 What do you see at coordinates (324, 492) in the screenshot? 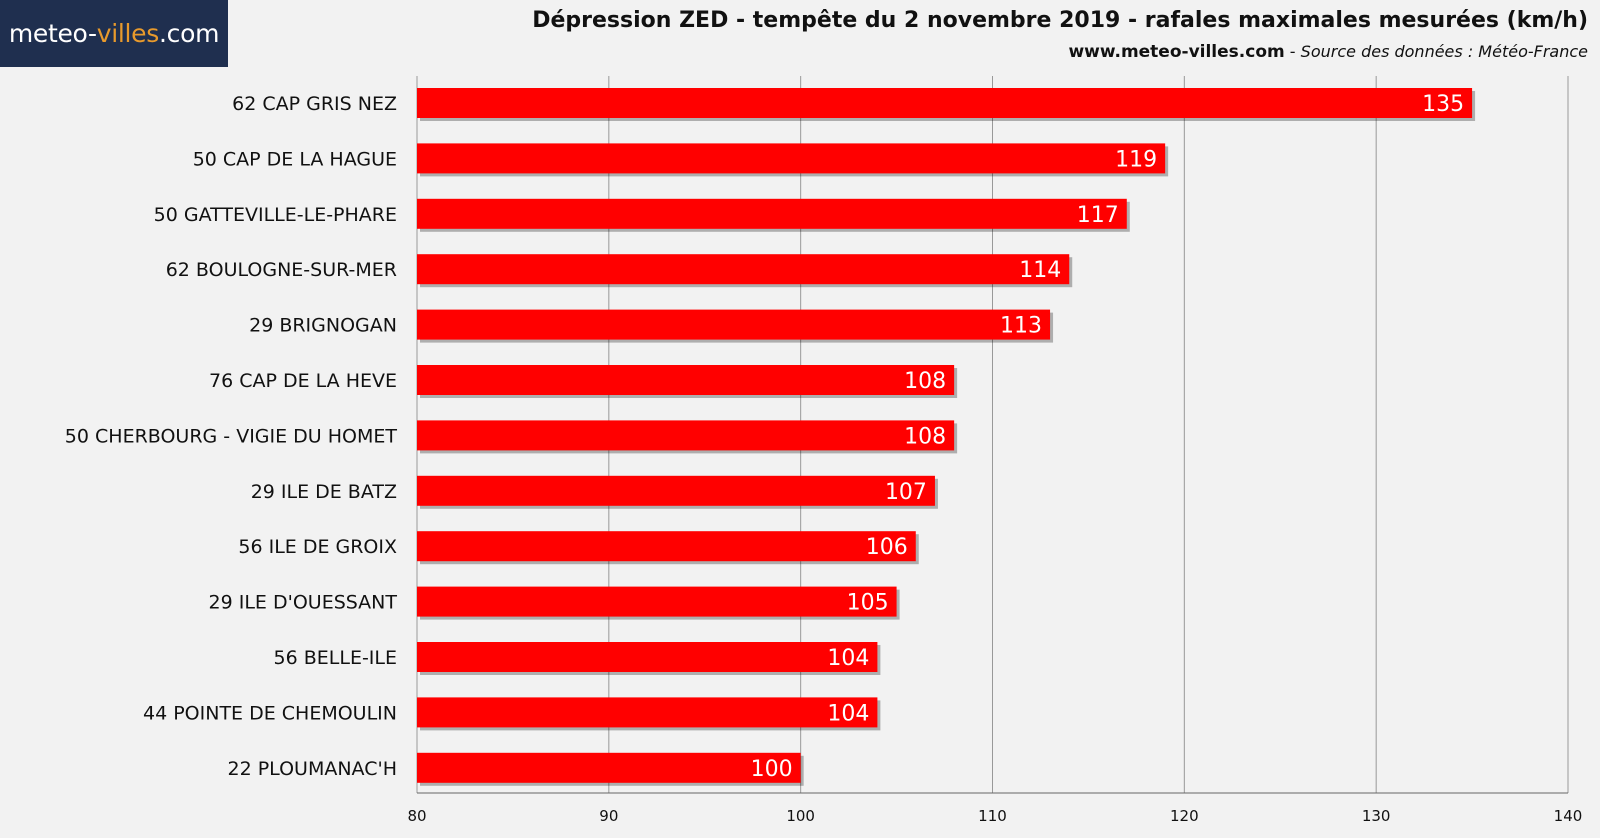
I see `category-label: 29 ILE DE BATZ` at bounding box center [324, 492].